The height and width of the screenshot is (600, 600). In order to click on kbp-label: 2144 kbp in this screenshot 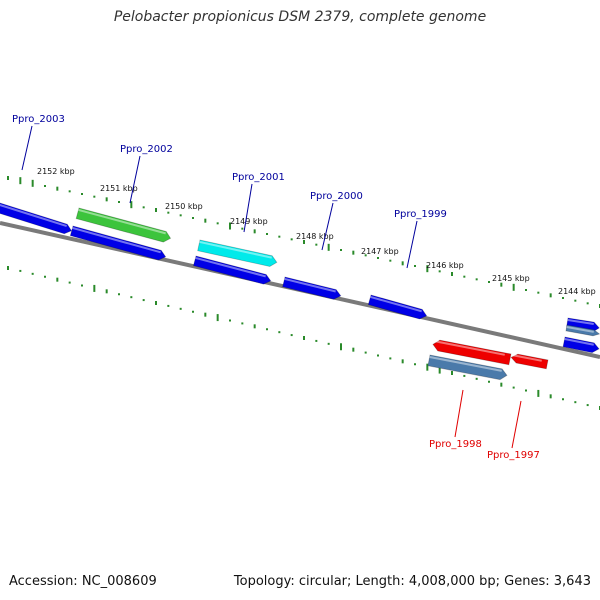, I will do `click(577, 291)`.